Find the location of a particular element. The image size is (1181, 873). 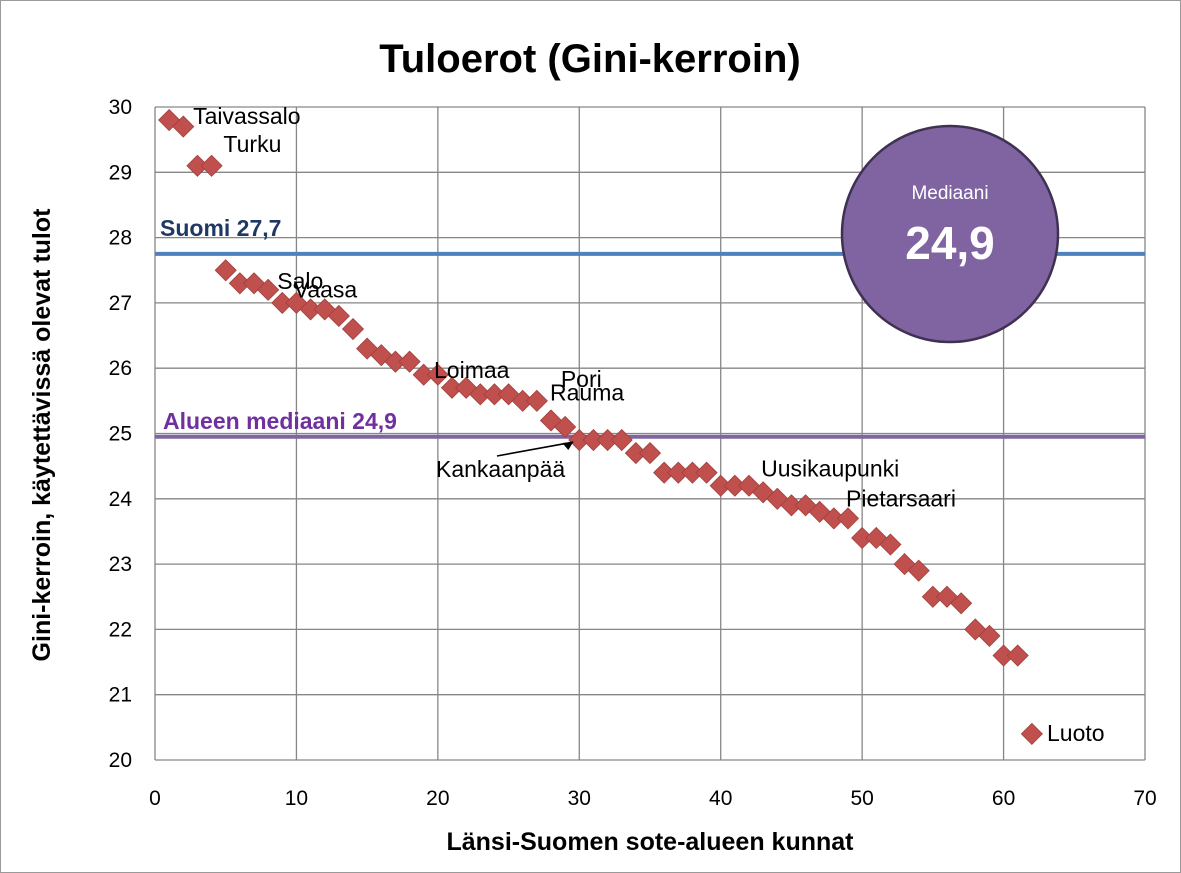

callout-arrowhead is located at coordinates (568, 446).